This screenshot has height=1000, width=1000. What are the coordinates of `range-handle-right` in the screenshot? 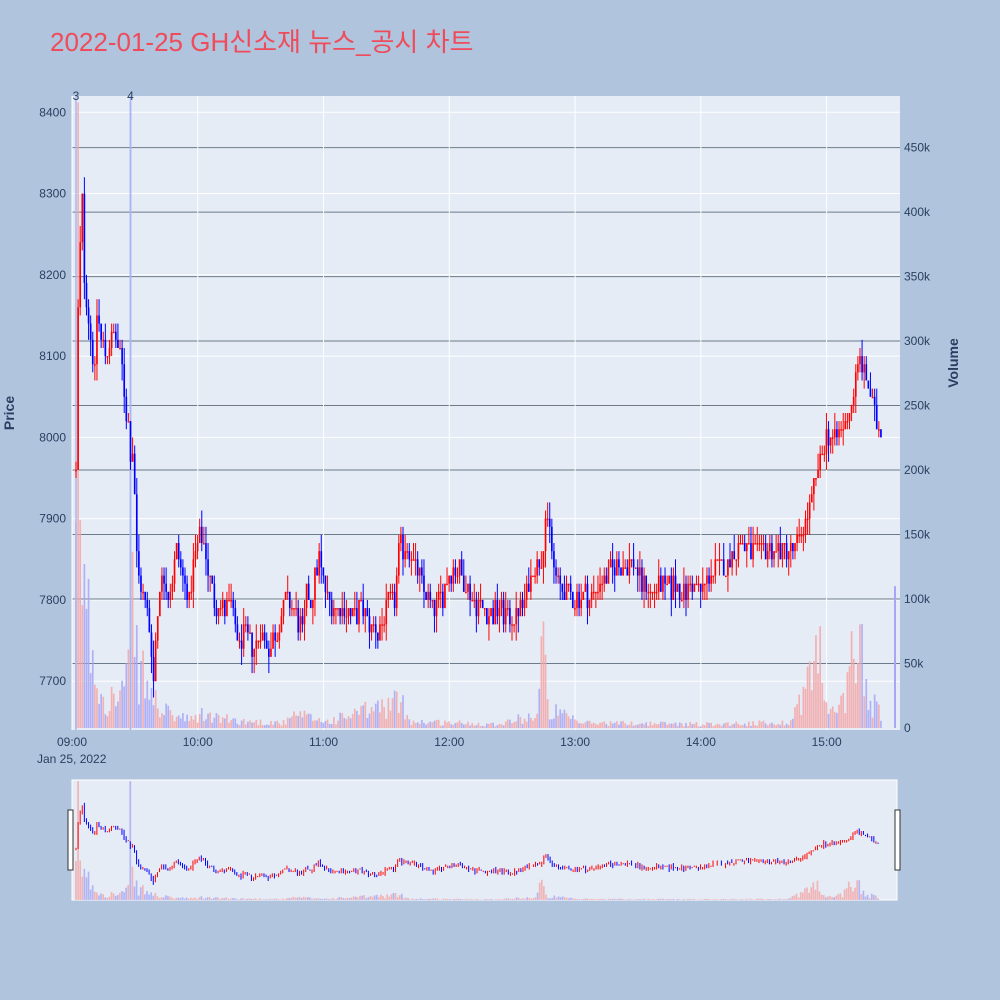 It's located at (897, 840).